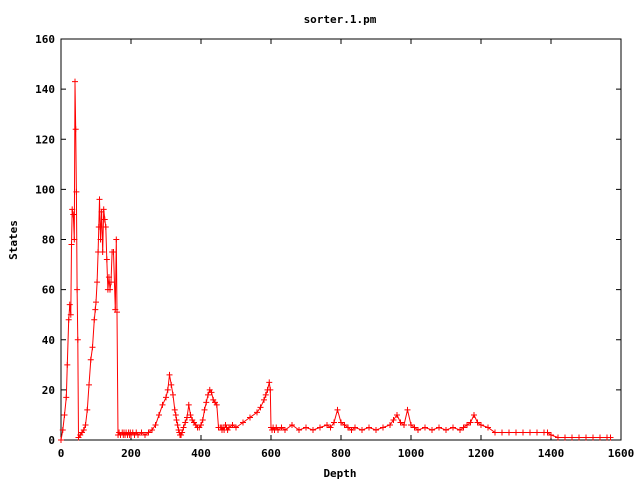 The width and height of the screenshot is (640, 480). I want to click on y-tick-label: 160, so click(45, 39).